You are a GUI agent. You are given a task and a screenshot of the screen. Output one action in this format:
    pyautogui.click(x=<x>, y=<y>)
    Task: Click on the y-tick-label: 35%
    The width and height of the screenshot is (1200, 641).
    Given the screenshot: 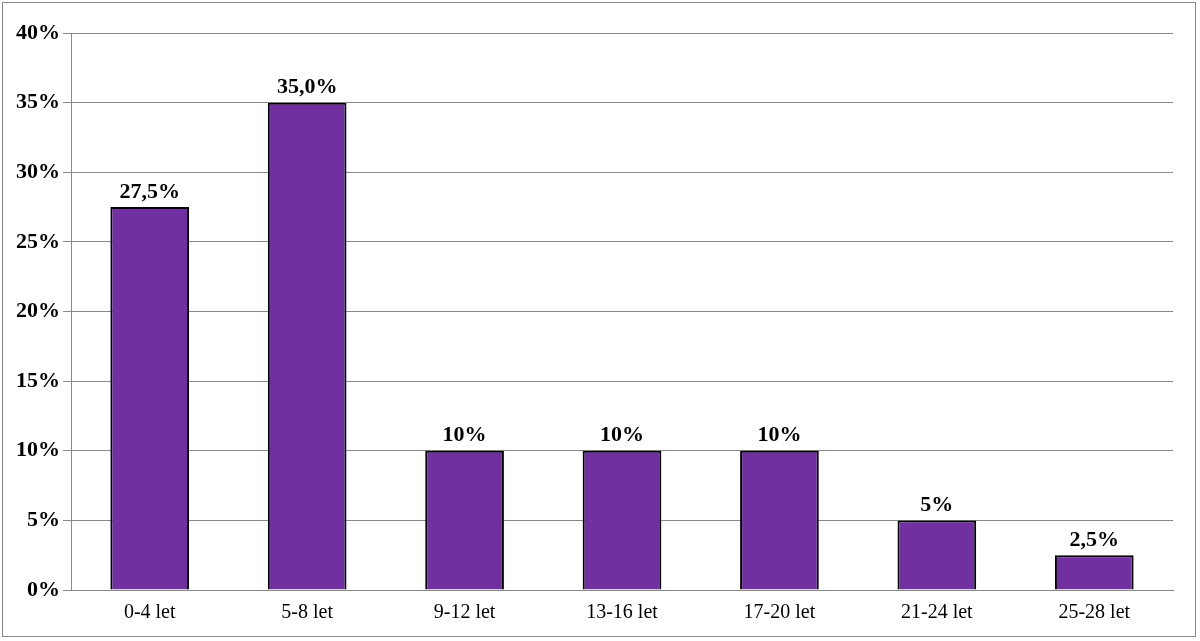 What is the action you would take?
    pyautogui.click(x=38, y=101)
    